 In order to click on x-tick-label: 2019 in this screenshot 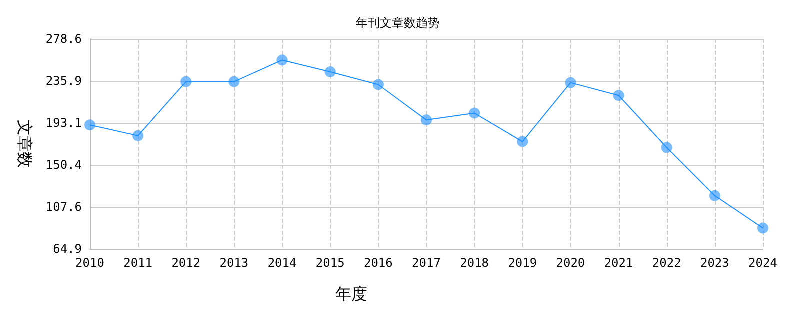, I will do `click(523, 263)`.